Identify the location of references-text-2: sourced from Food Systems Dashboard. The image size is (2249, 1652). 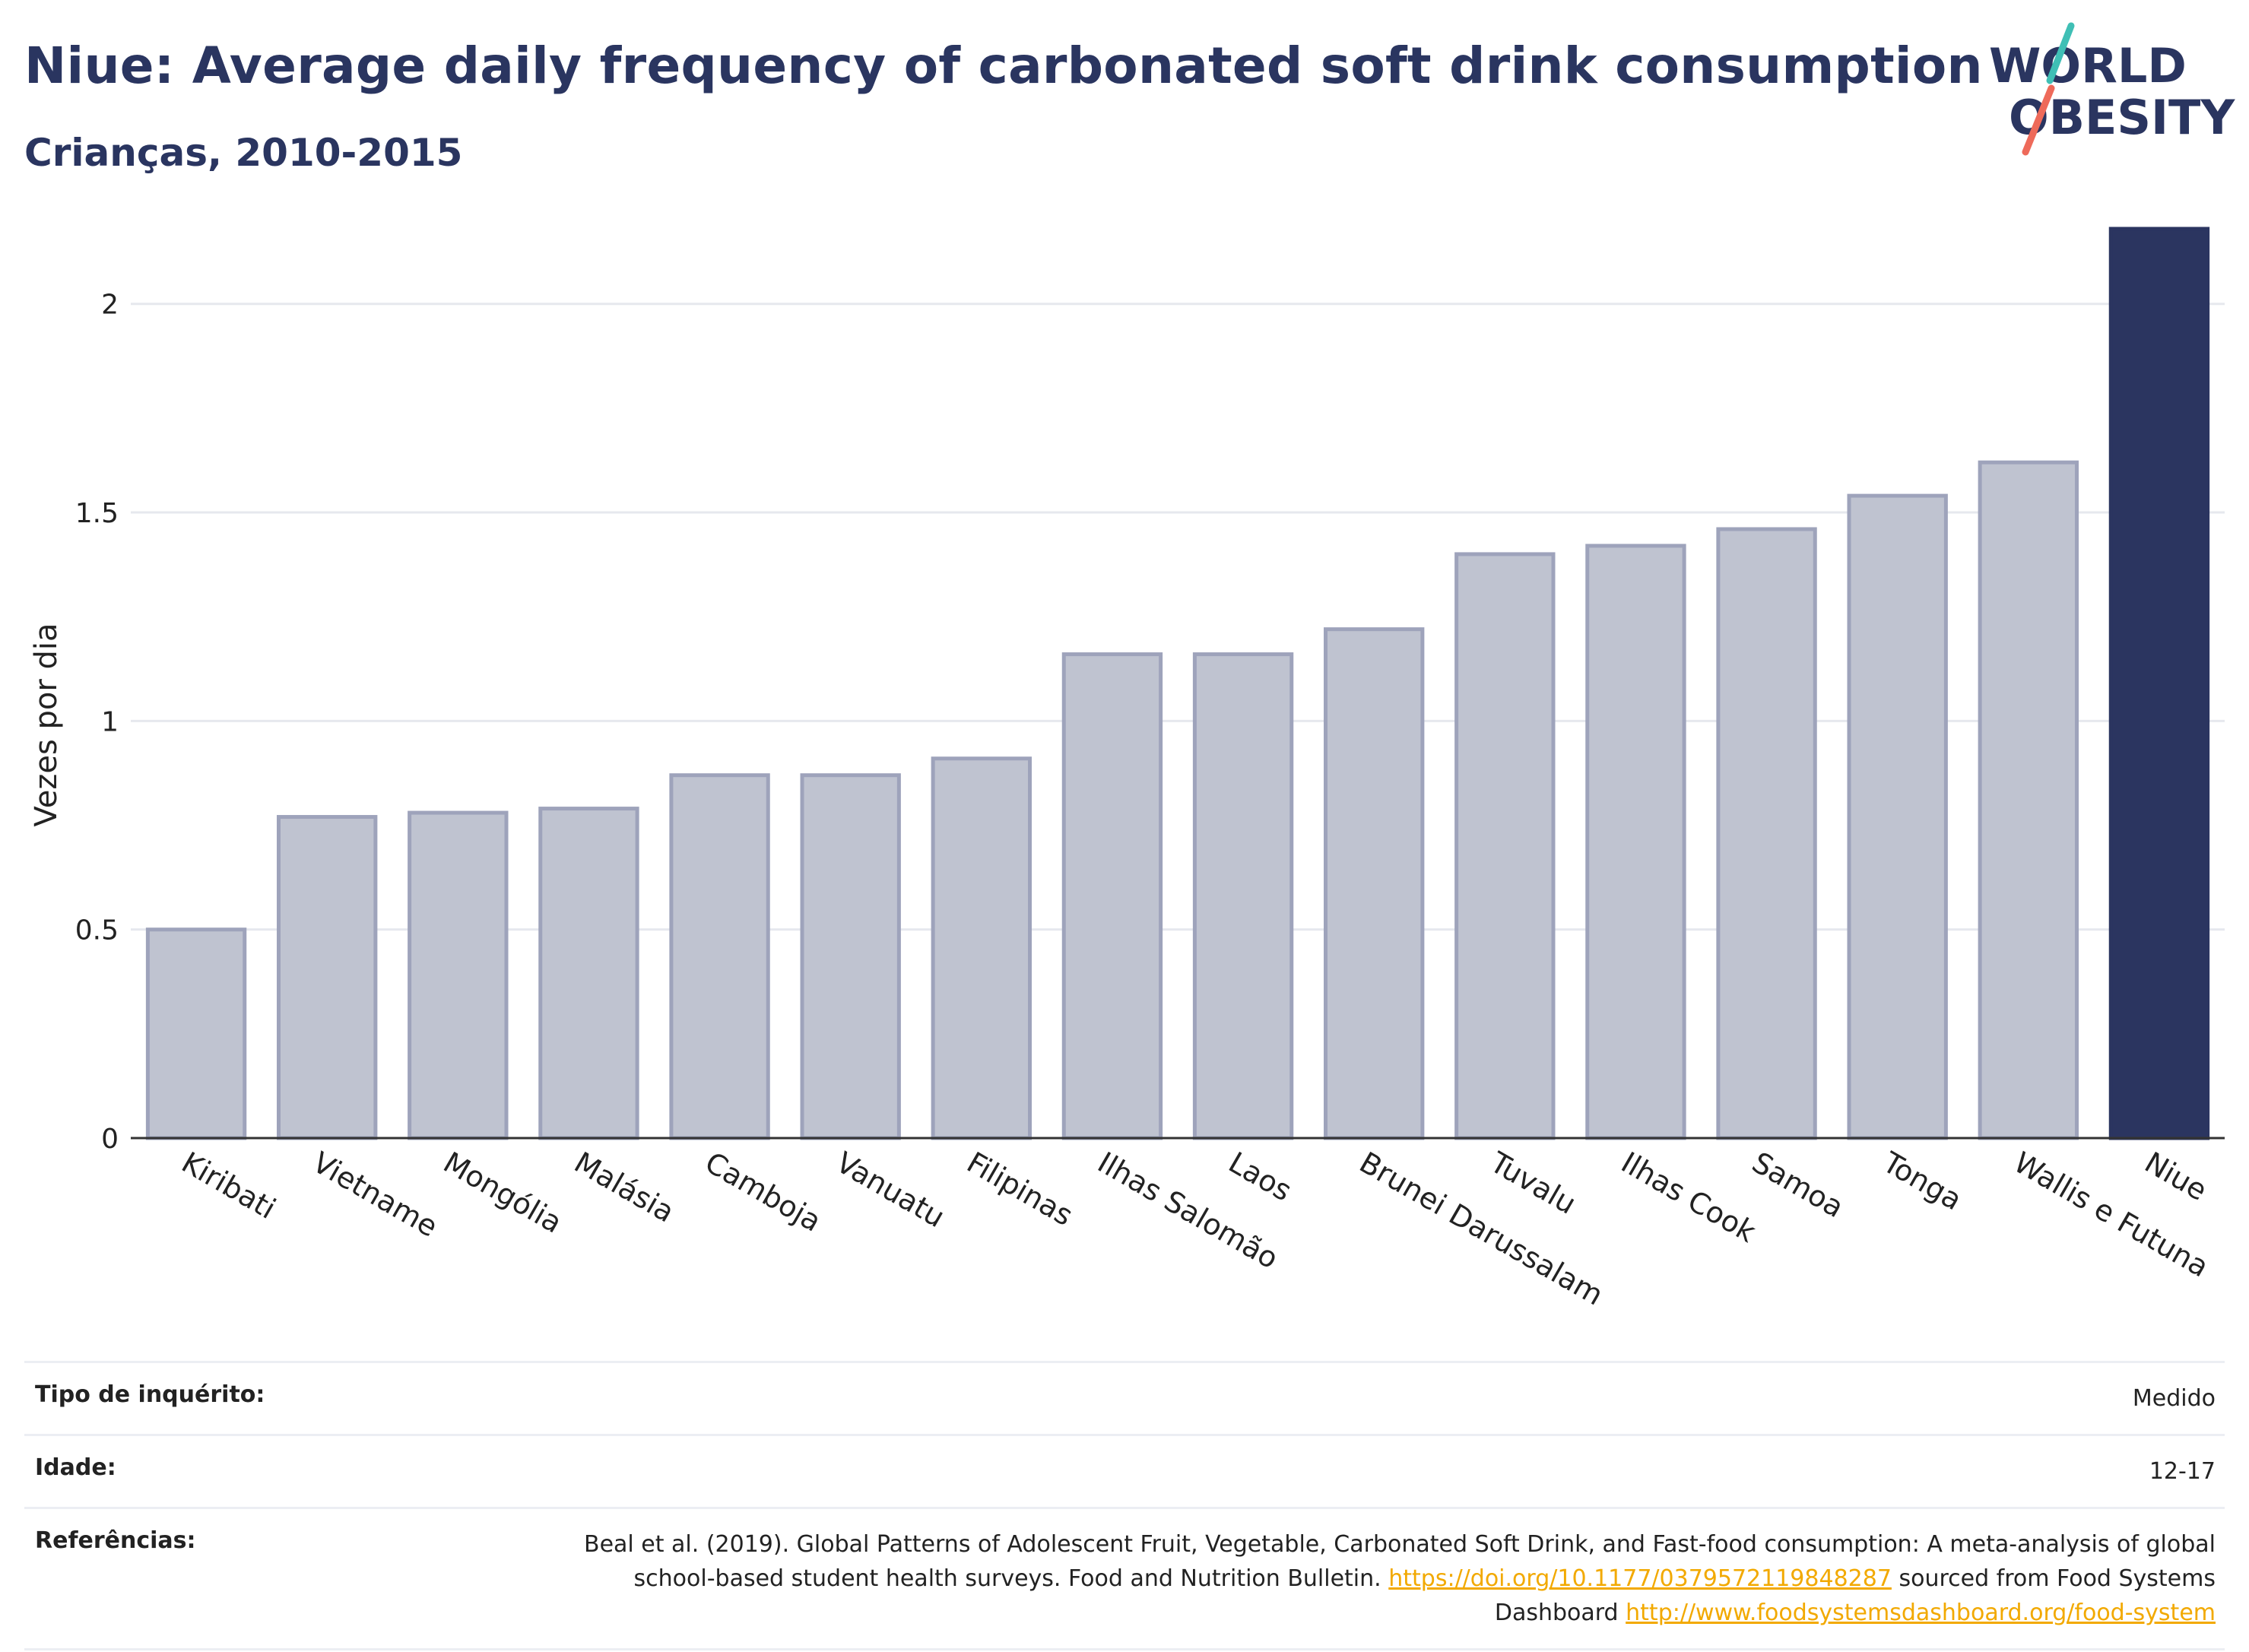
(1855, 1595).